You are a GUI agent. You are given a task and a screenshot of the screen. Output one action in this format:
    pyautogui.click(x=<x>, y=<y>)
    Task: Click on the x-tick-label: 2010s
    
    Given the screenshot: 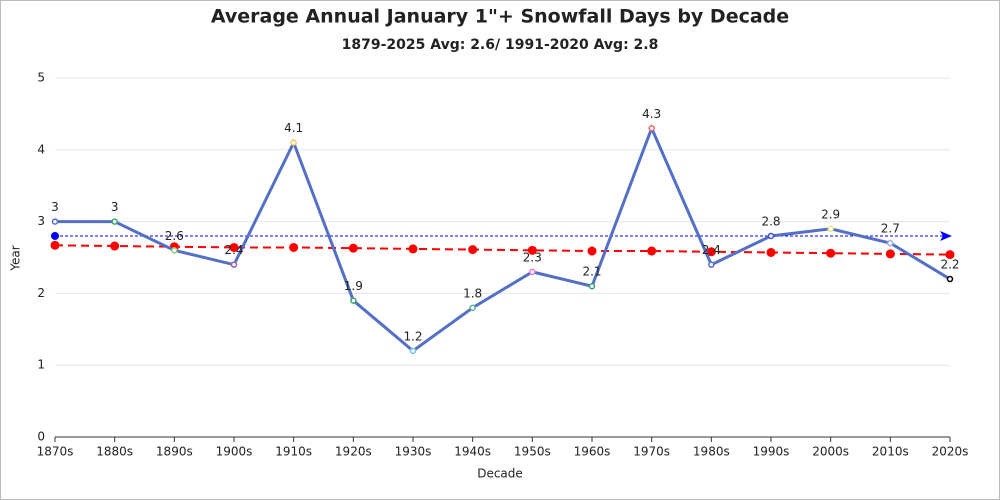 What is the action you would take?
    pyautogui.click(x=890, y=452)
    